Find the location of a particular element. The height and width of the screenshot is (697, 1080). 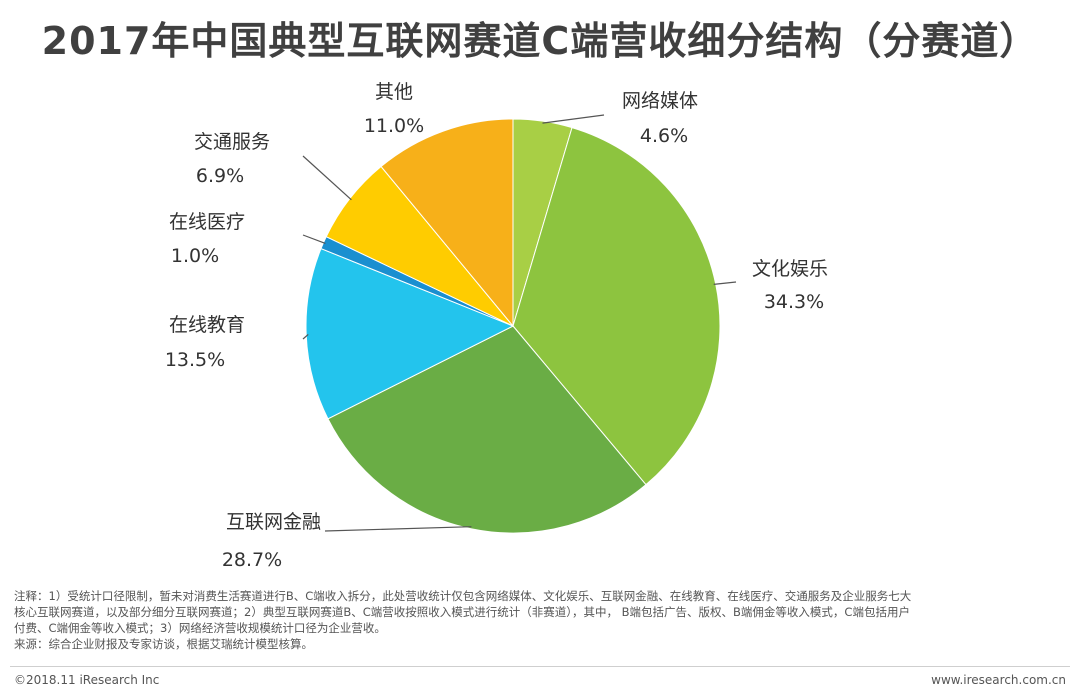

chart-title: 2017年中国典型互联网赛道C端营收细分结构（分赛道） is located at coordinates (540, 41).